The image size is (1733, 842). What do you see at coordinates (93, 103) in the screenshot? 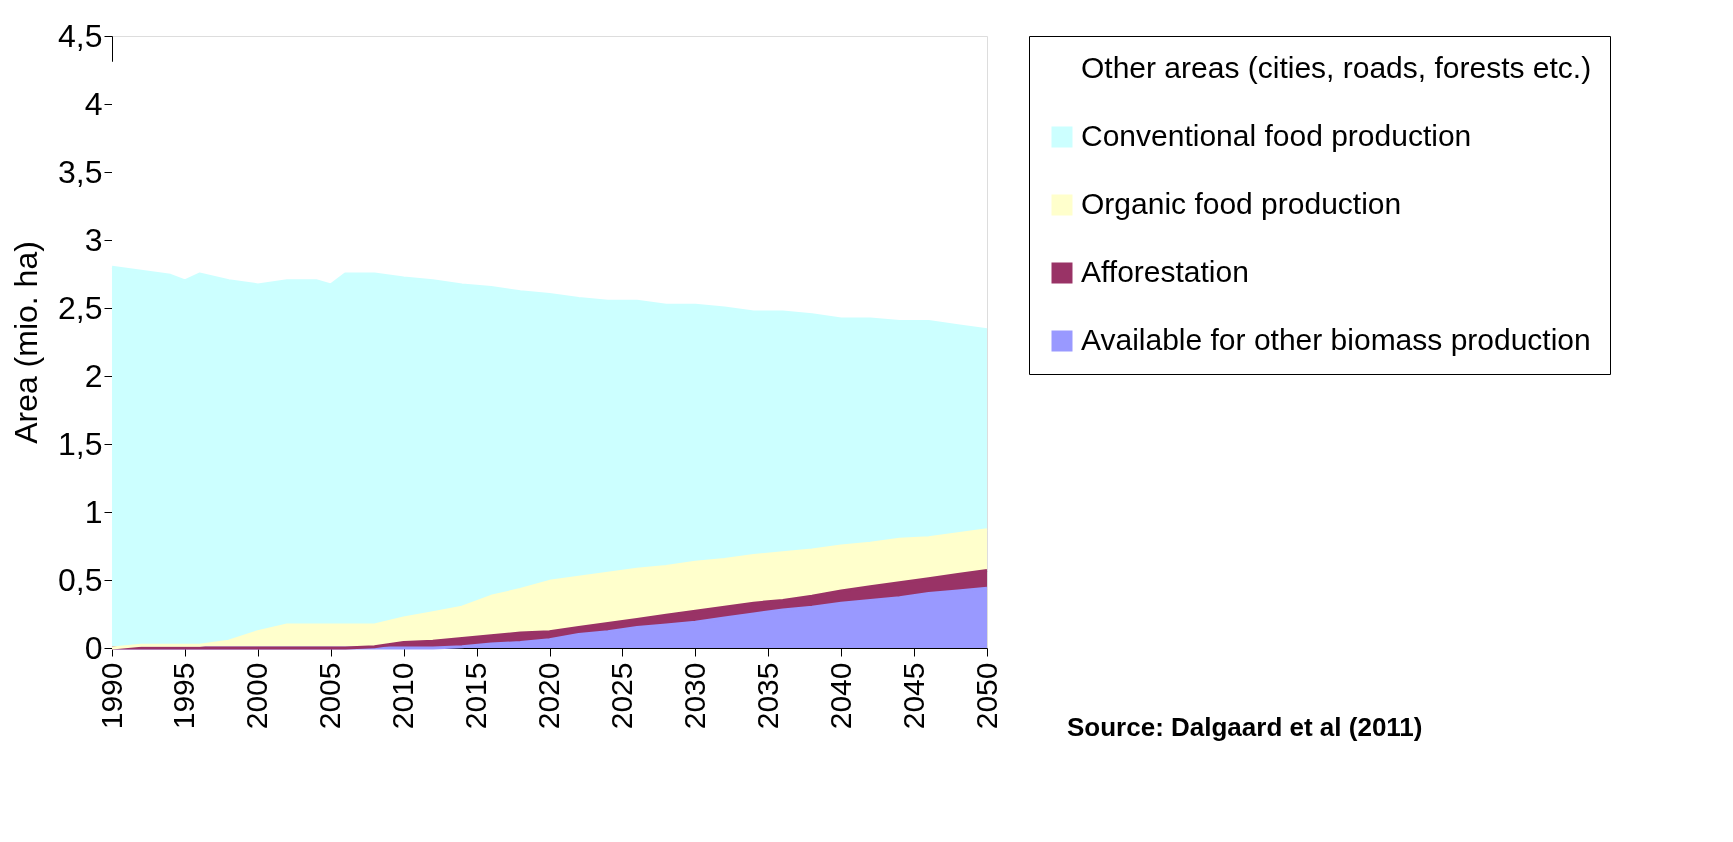
I see `y-tick-label: 4` at bounding box center [93, 103].